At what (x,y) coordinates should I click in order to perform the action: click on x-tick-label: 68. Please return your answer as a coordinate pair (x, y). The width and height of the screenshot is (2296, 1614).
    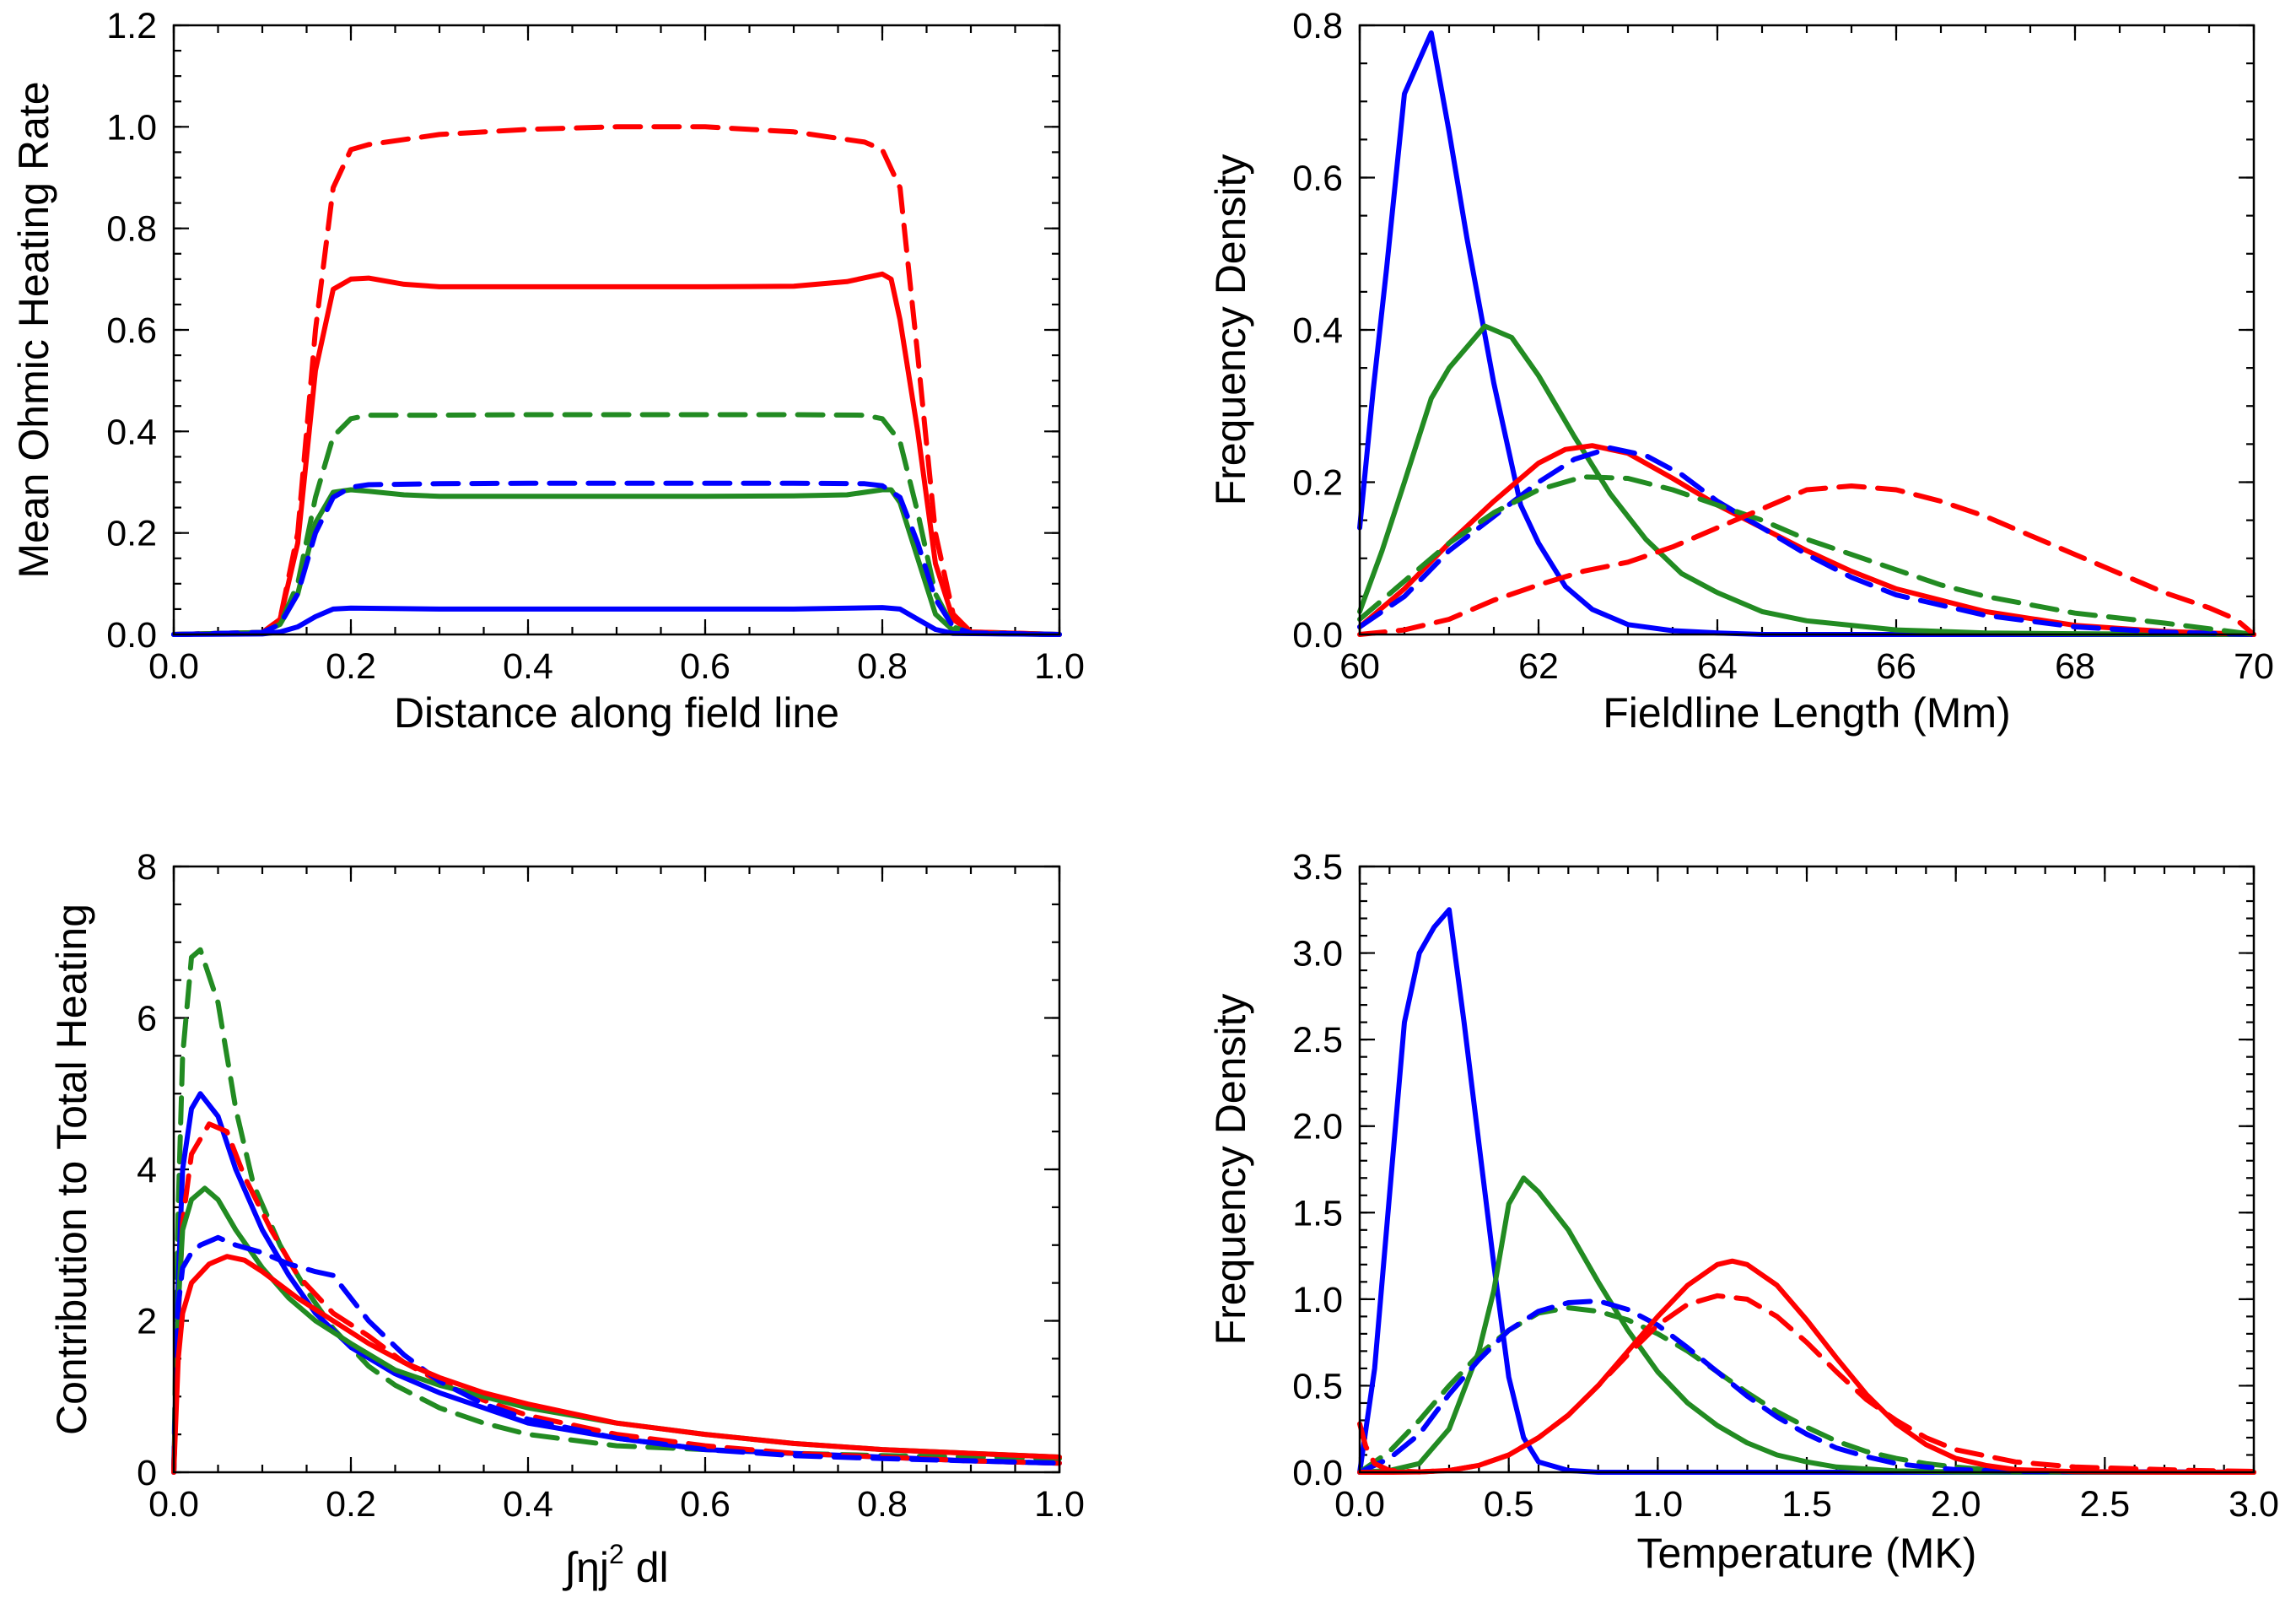
    Looking at the image, I should click on (2075, 666).